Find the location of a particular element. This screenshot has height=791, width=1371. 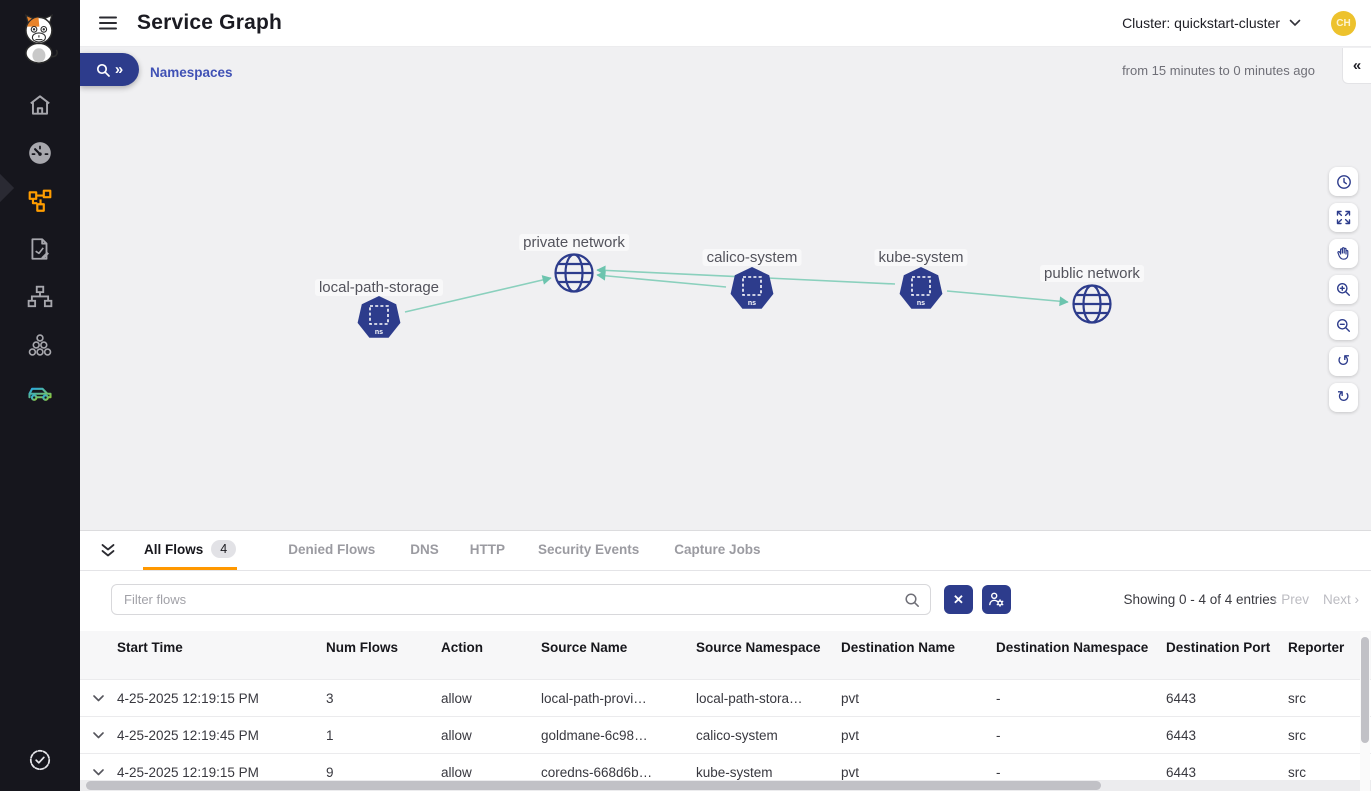

compliance-badge-icon is located at coordinates (40, 760).